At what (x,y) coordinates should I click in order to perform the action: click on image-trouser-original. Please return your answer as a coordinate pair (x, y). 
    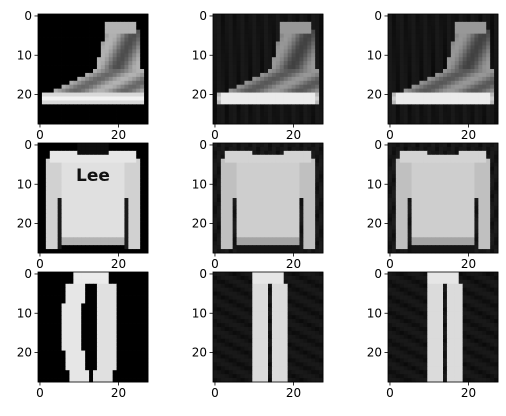
    Looking at the image, I should click on (93, 327).